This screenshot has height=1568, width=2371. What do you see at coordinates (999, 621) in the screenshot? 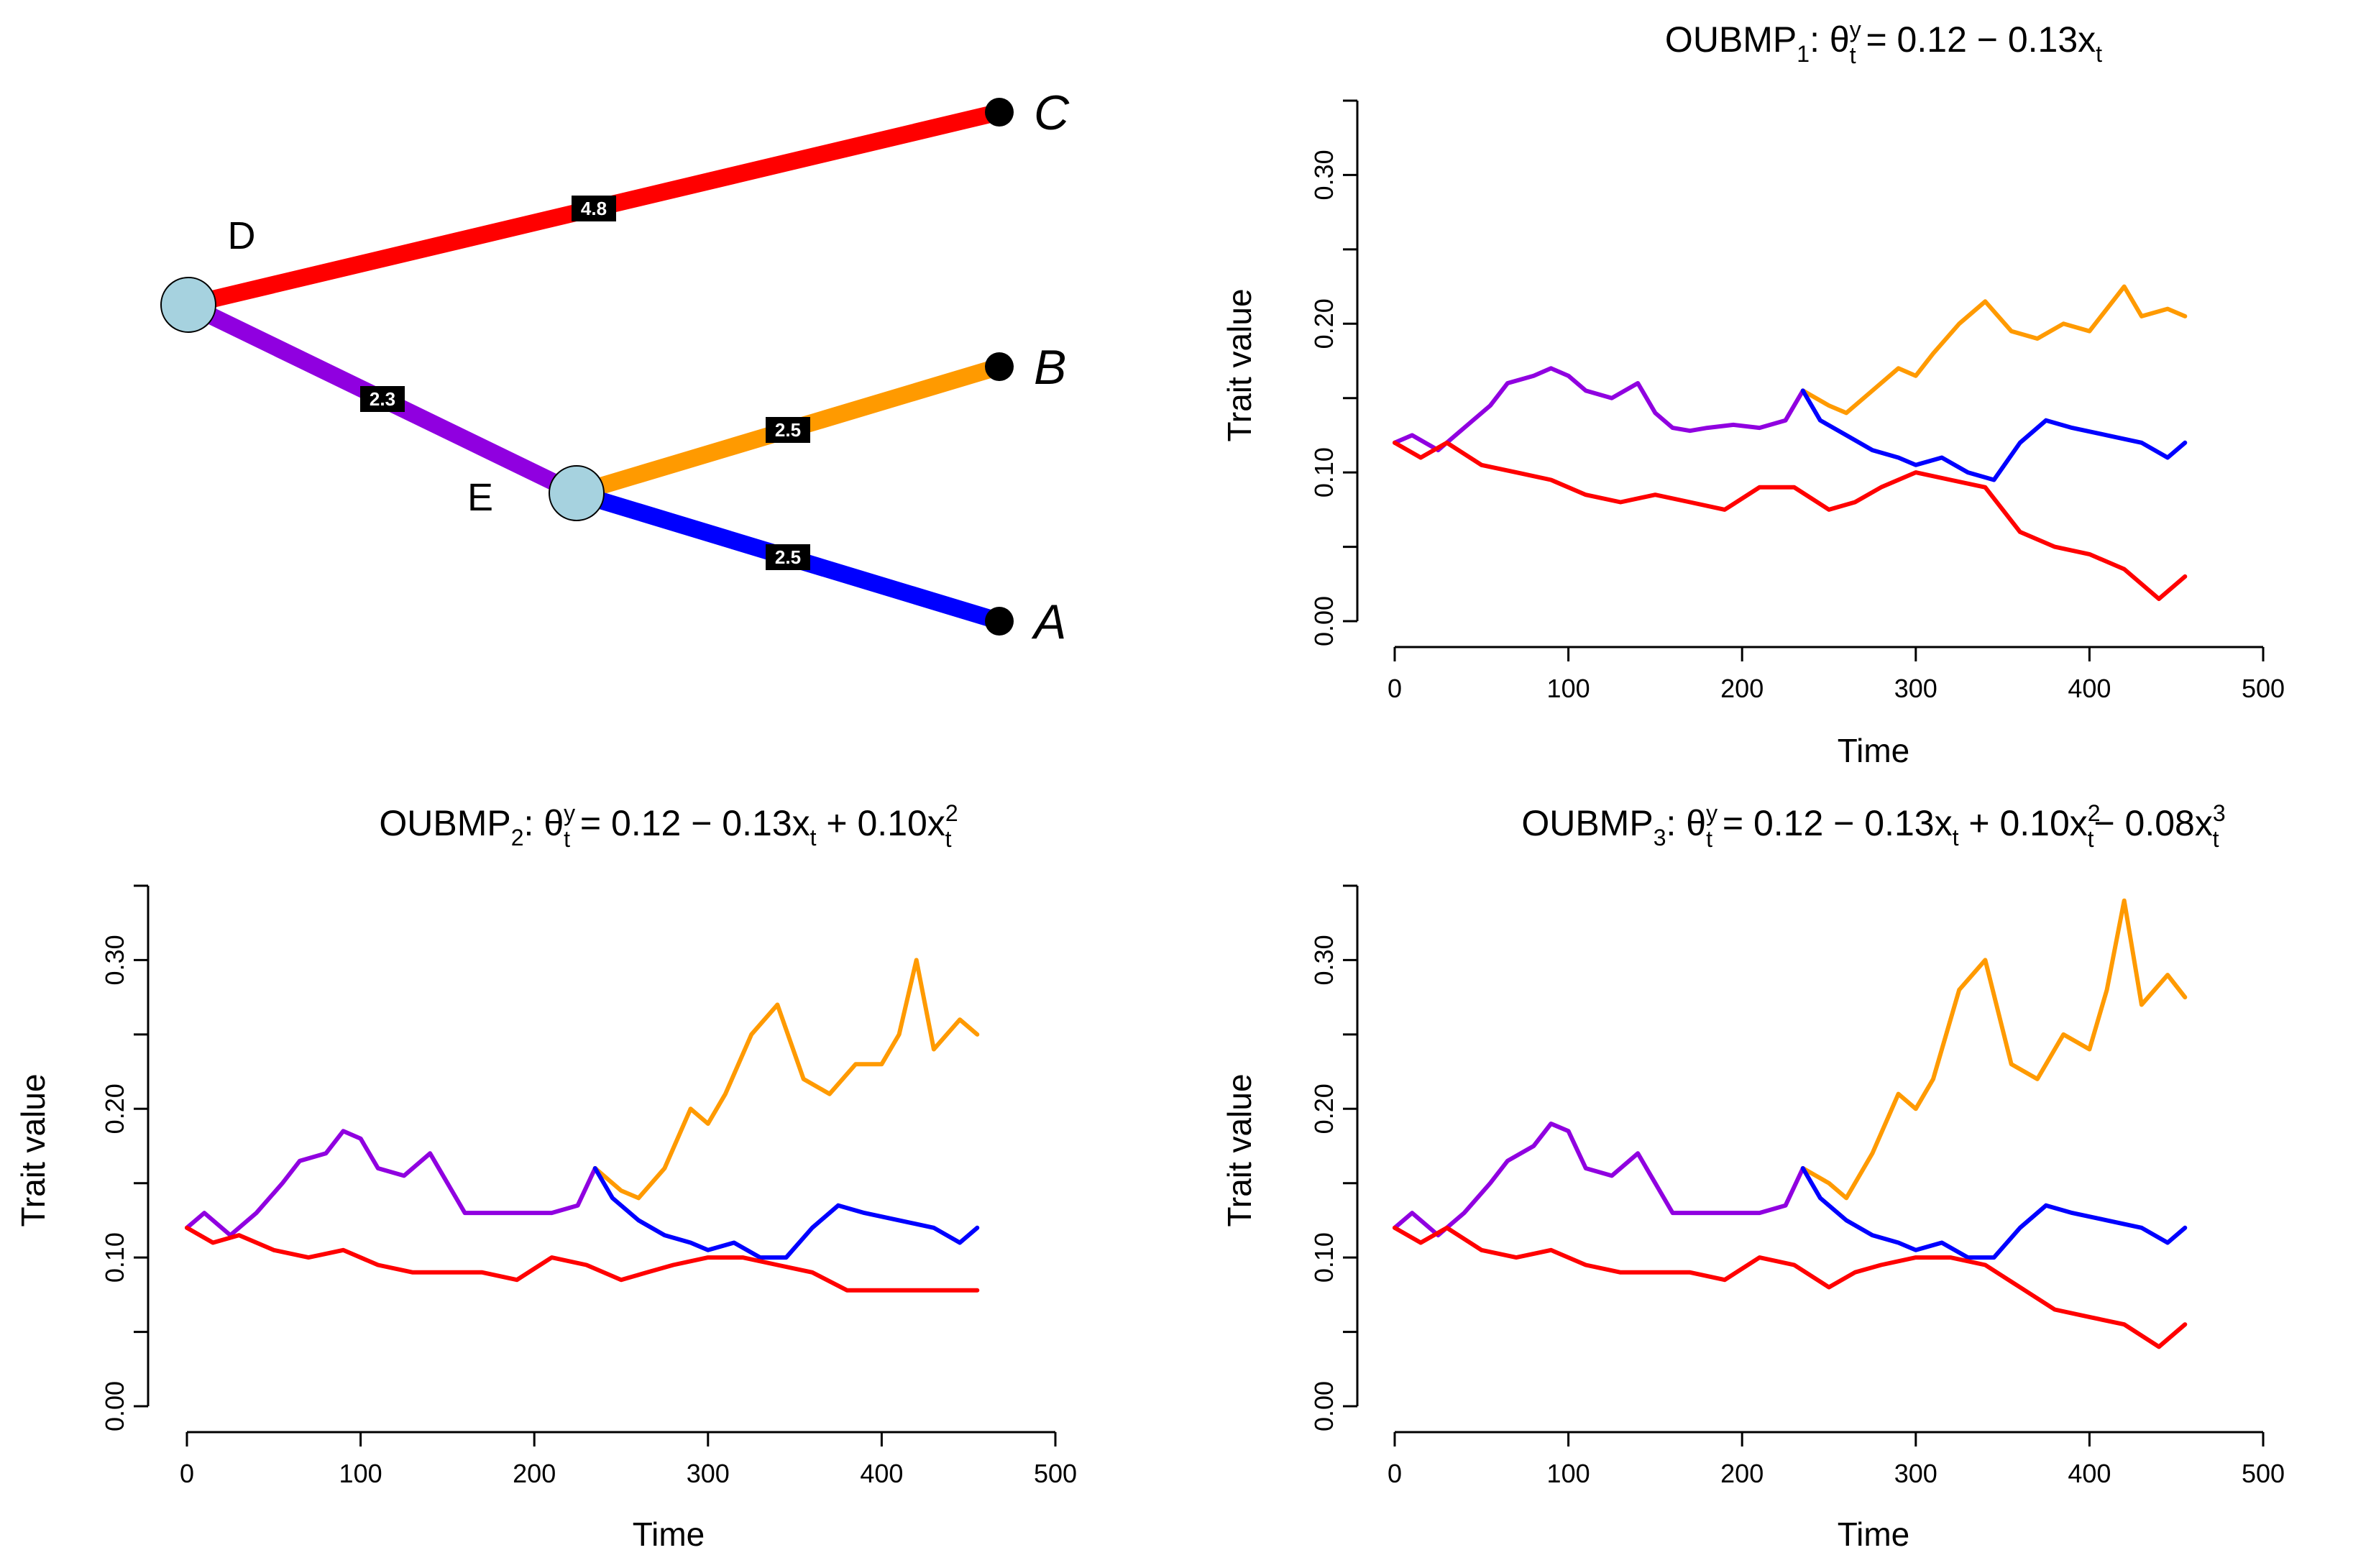
I see `tip-node-A` at bounding box center [999, 621].